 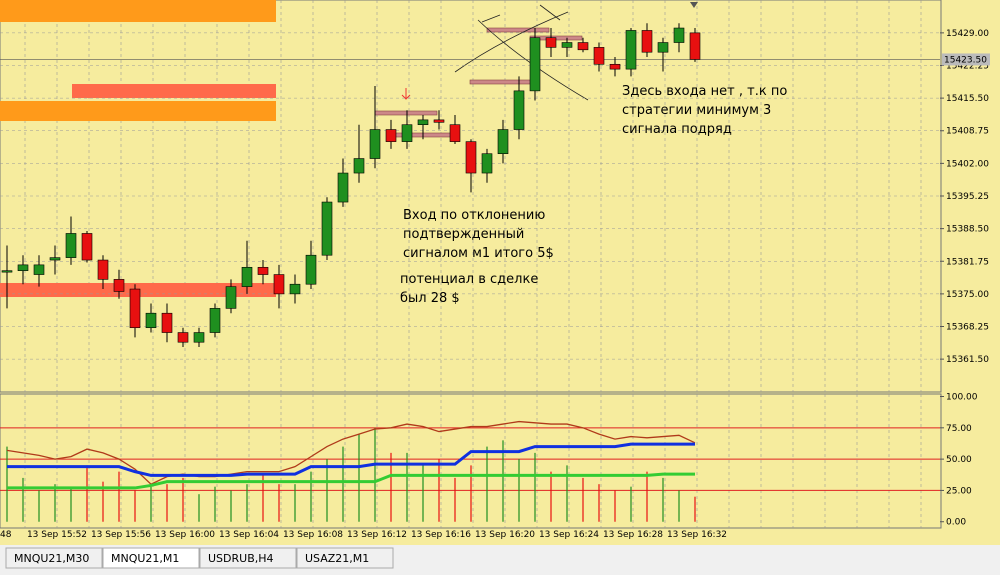 I want to click on x-tick-label: 13 Sep 16:00, so click(x=185, y=535).